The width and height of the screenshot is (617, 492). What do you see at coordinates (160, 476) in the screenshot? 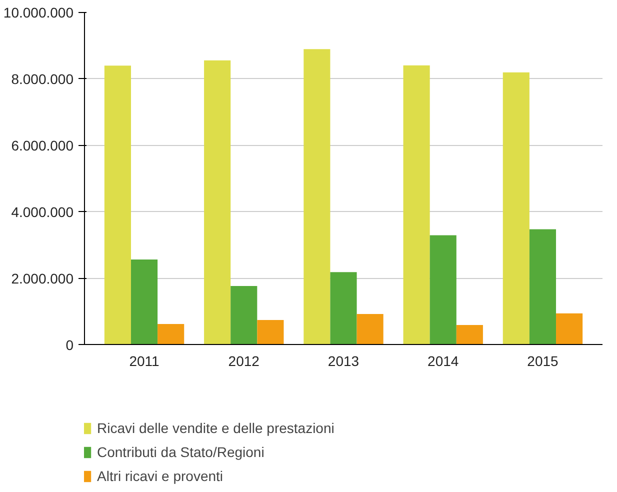
I see `legend-label: Altri ricavi e proventi` at bounding box center [160, 476].